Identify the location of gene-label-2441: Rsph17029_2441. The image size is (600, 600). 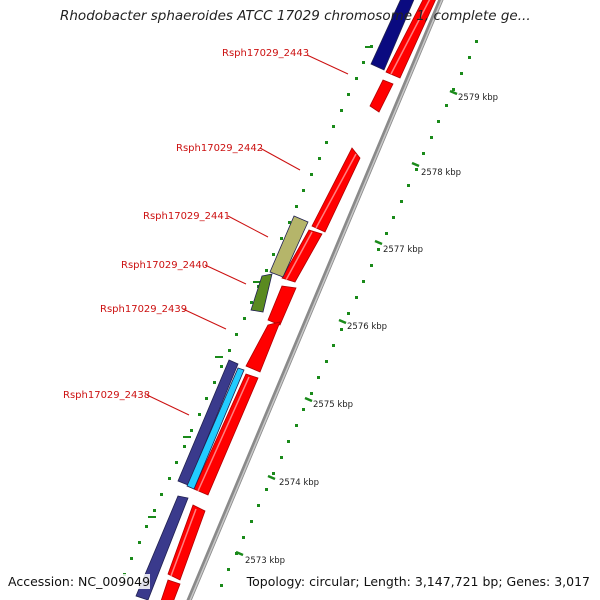
(186, 216).